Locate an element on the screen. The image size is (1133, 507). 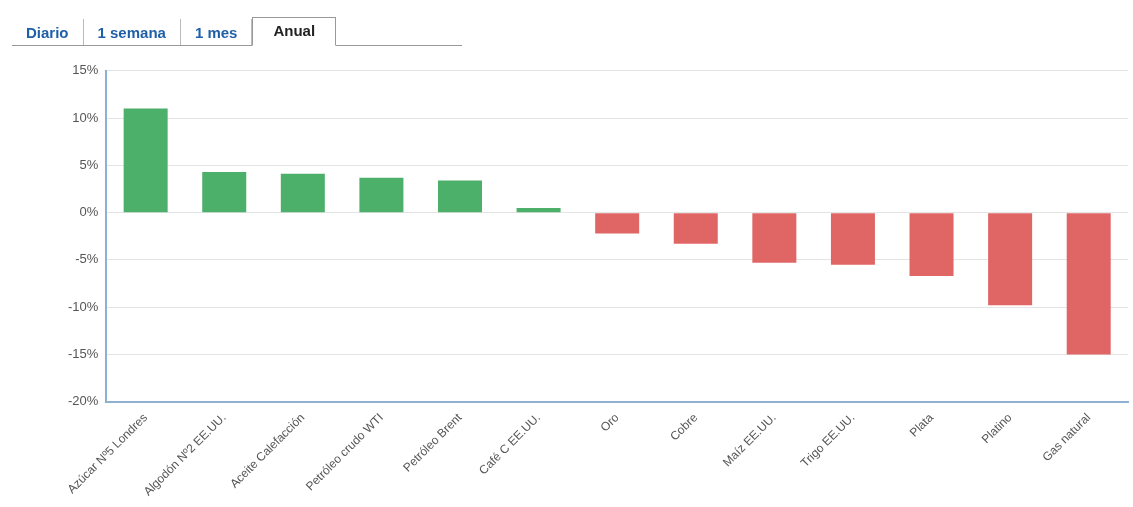
x-tick-label: Oro is located at coordinates (609, 422).